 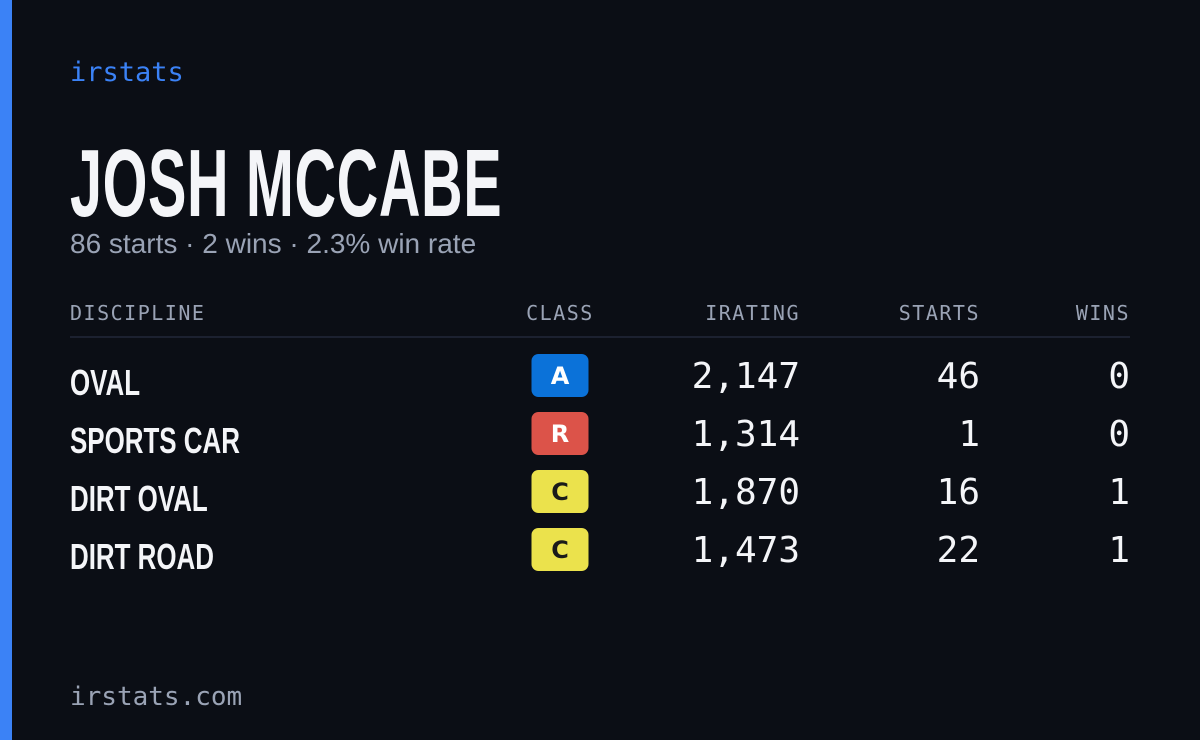 I want to click on starts: 22, so click(x=958, y=550).